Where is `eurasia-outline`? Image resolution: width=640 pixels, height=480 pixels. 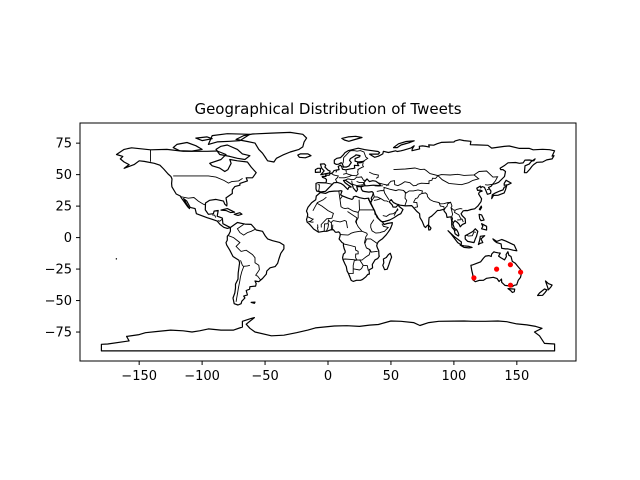
eurasia-outline is located at coordinates (435, 188).